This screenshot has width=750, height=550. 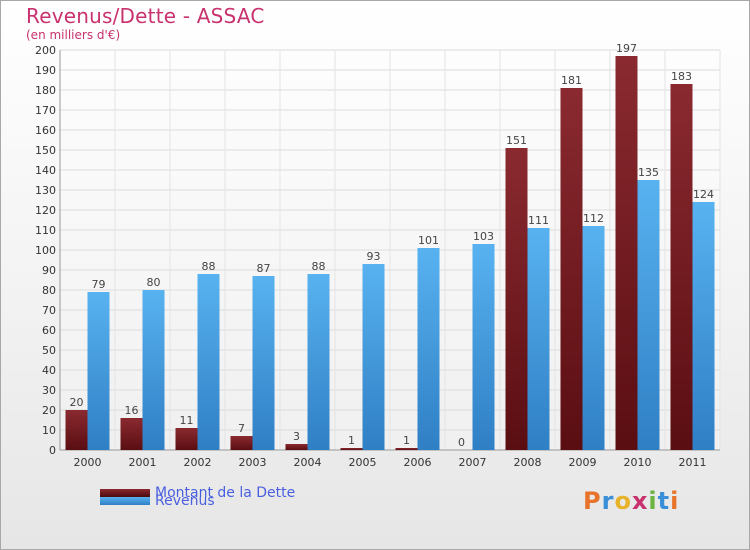 I want to click on data-label-revenus-2002: 88, so click(x=209, y=266).